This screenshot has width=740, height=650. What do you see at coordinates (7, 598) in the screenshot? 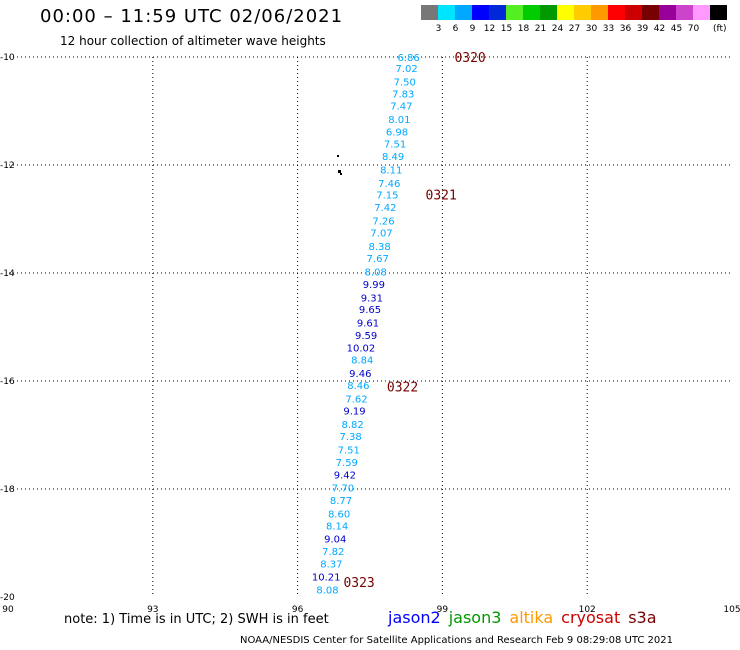
I see `y-tick-label: -20` at bounding box center [7, 598].